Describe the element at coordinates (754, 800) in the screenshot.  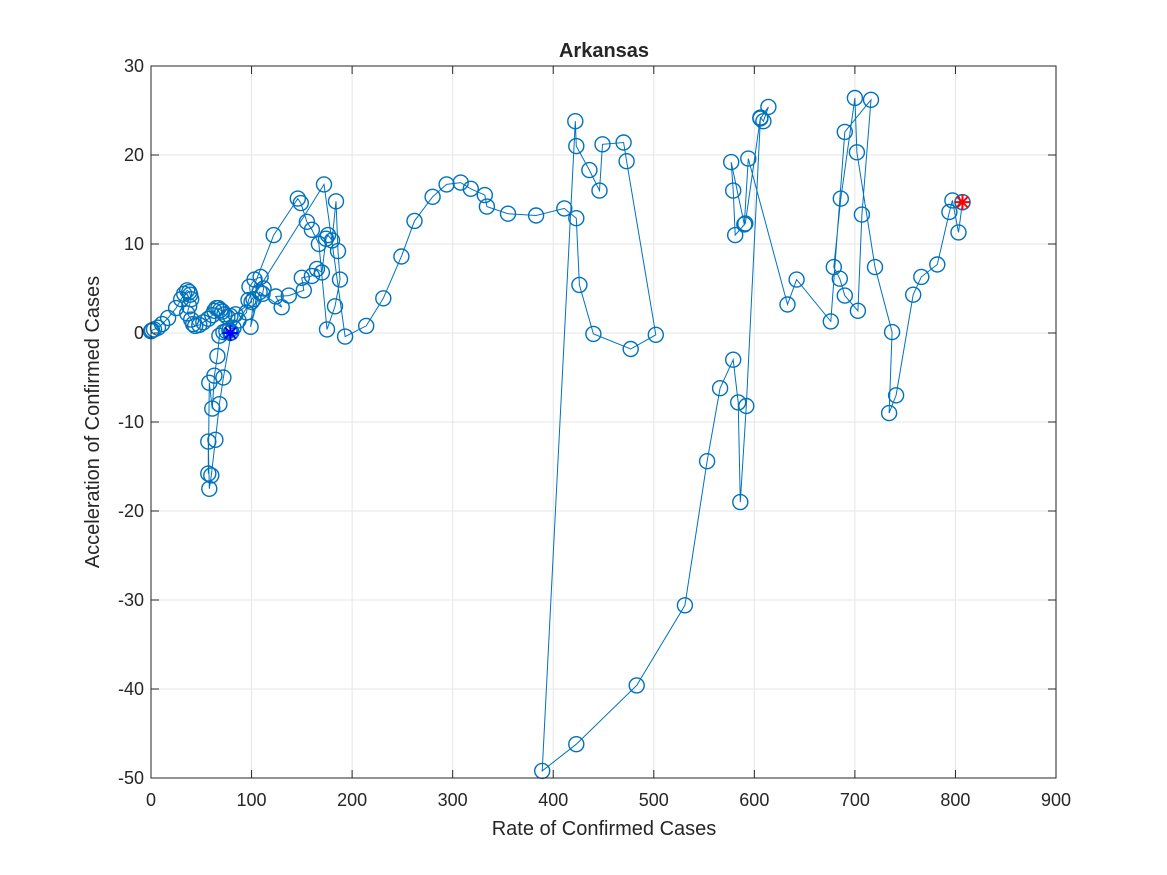
I see `x-tick-label: 600` at that location.